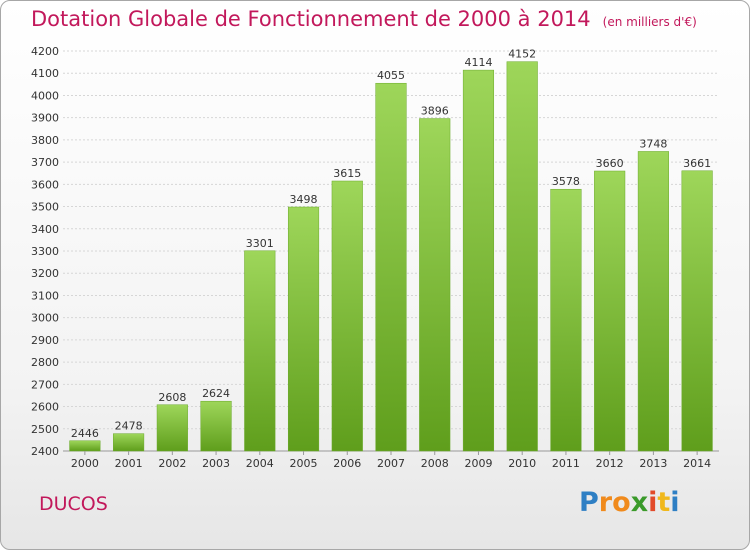 The width and height of the screenshot is (750, 550). Describe the element at coordinates (73, 504) in the screenshot. I see `commune-name: DUCOS` at that location.